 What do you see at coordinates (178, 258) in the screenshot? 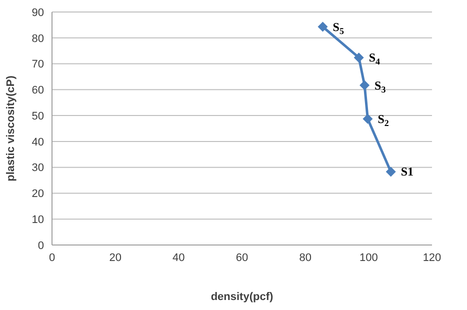
I see `x-tick-label: 40` at bounding box center [178, 258].